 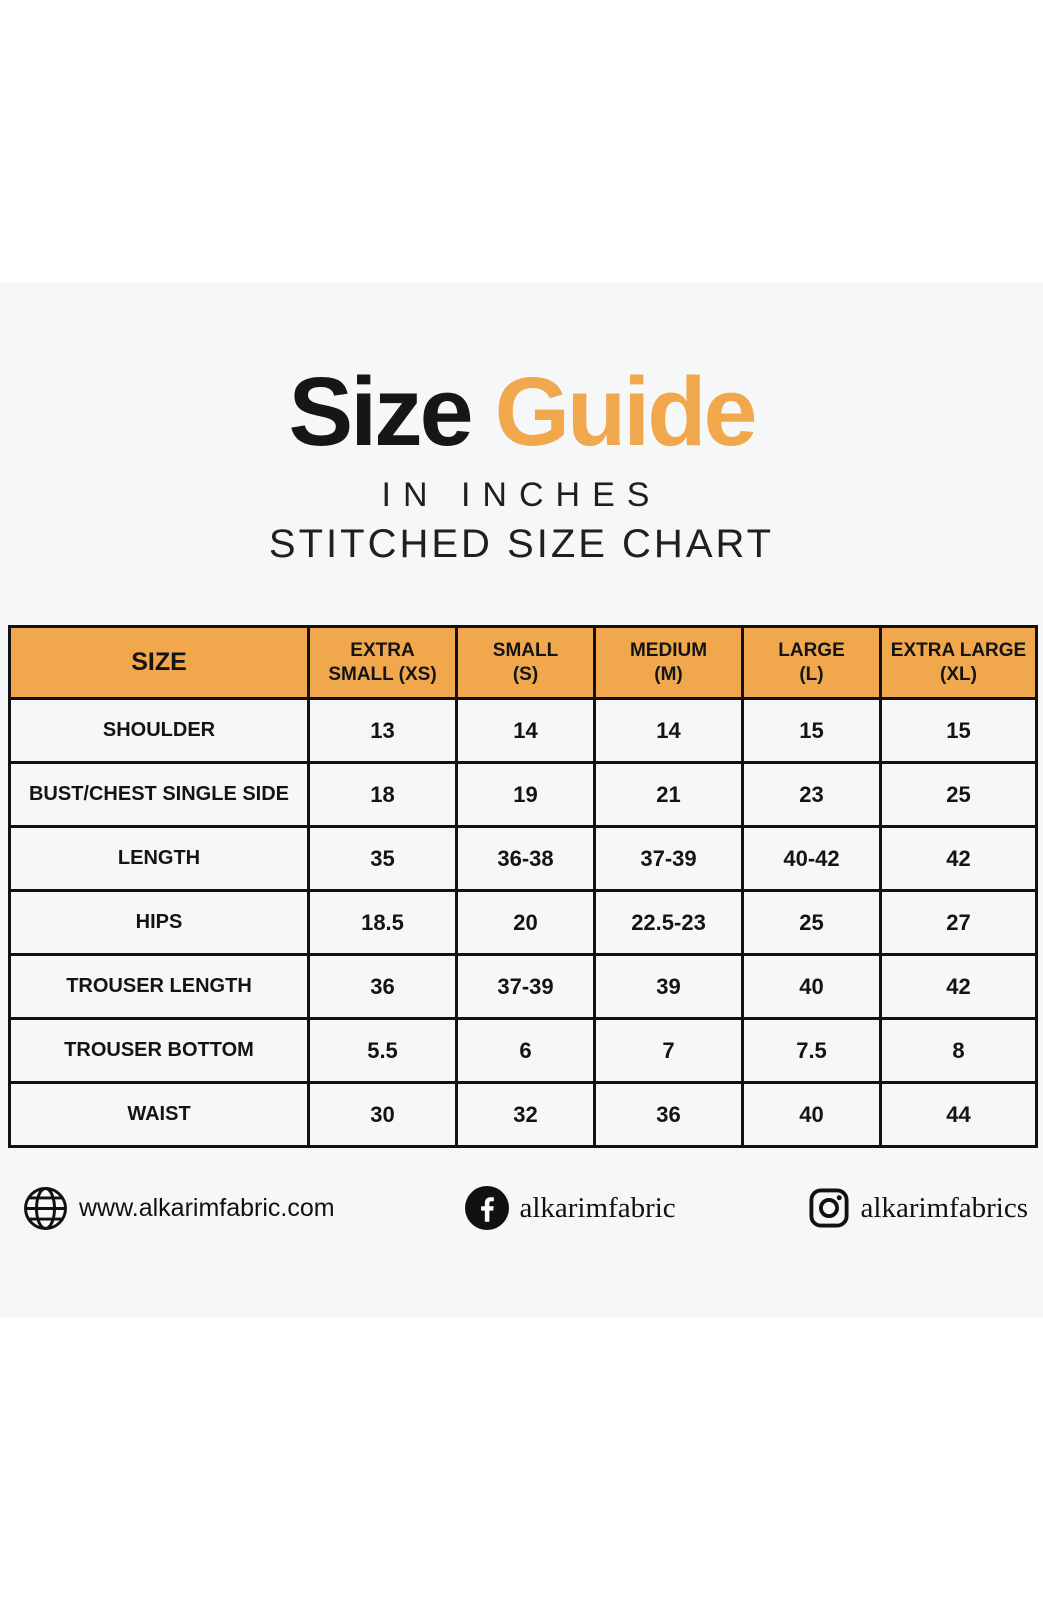 I want to click on column-header-label: (XL), so click(x=958, y=674).